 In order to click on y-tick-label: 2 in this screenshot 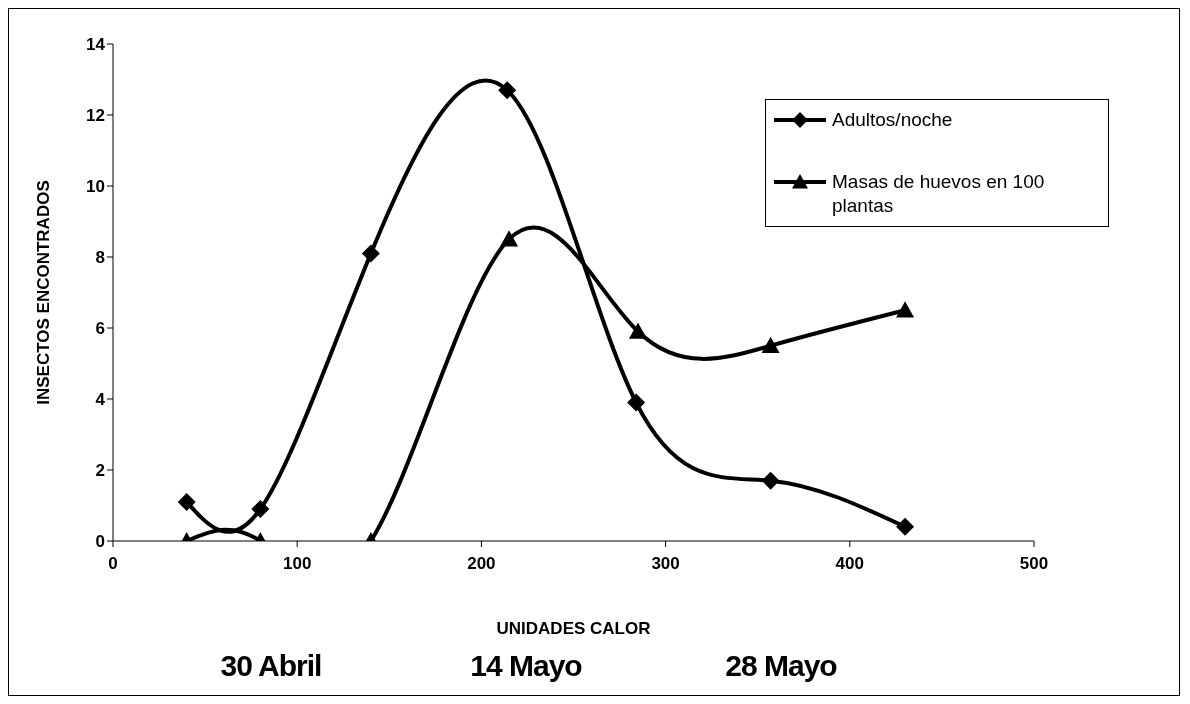, I will do `click(100, 471)`.